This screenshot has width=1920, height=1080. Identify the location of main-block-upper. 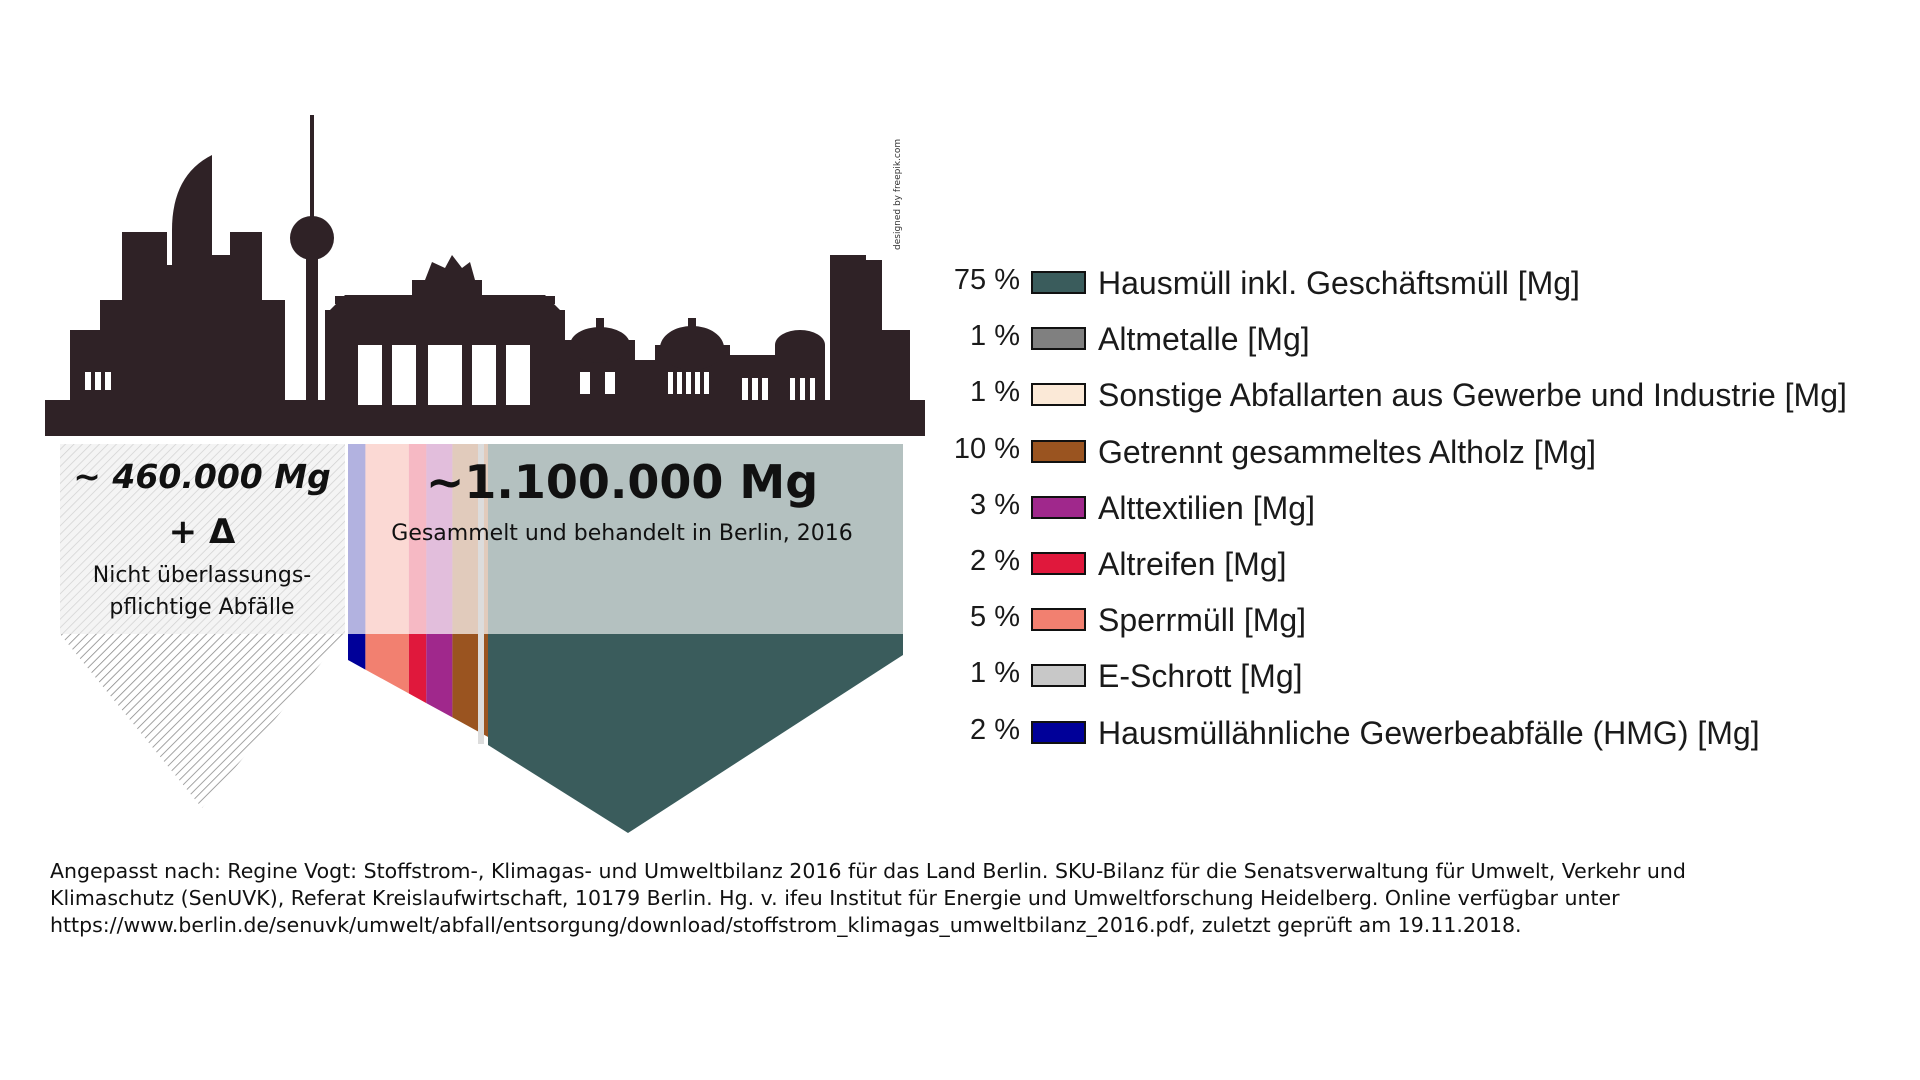
(695, 539).